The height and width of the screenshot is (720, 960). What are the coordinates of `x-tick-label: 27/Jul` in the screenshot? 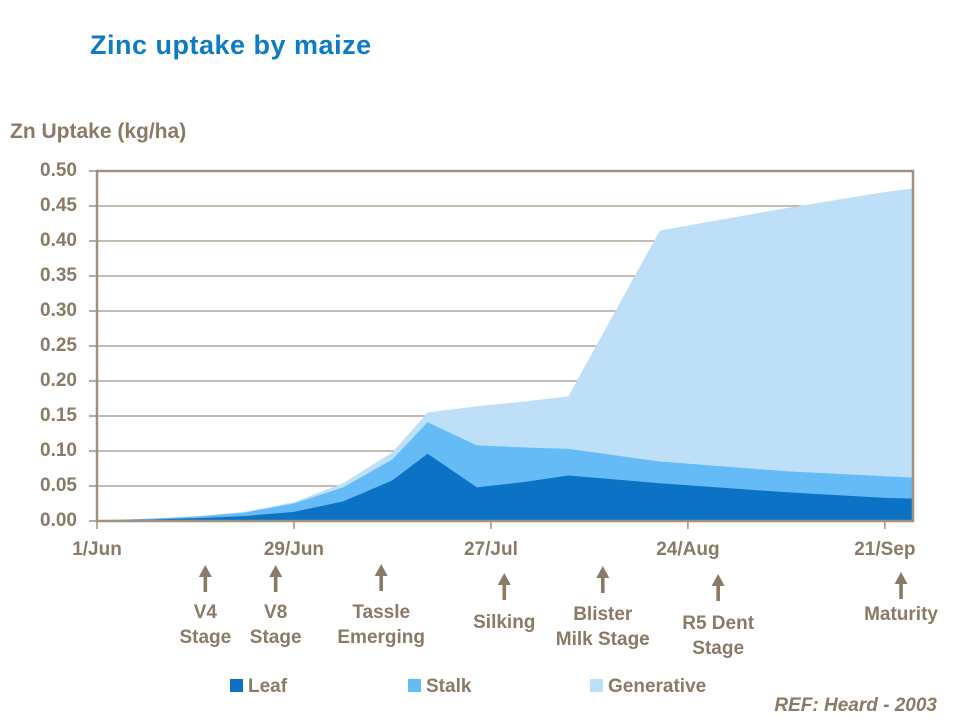 It's located at (490, 549).